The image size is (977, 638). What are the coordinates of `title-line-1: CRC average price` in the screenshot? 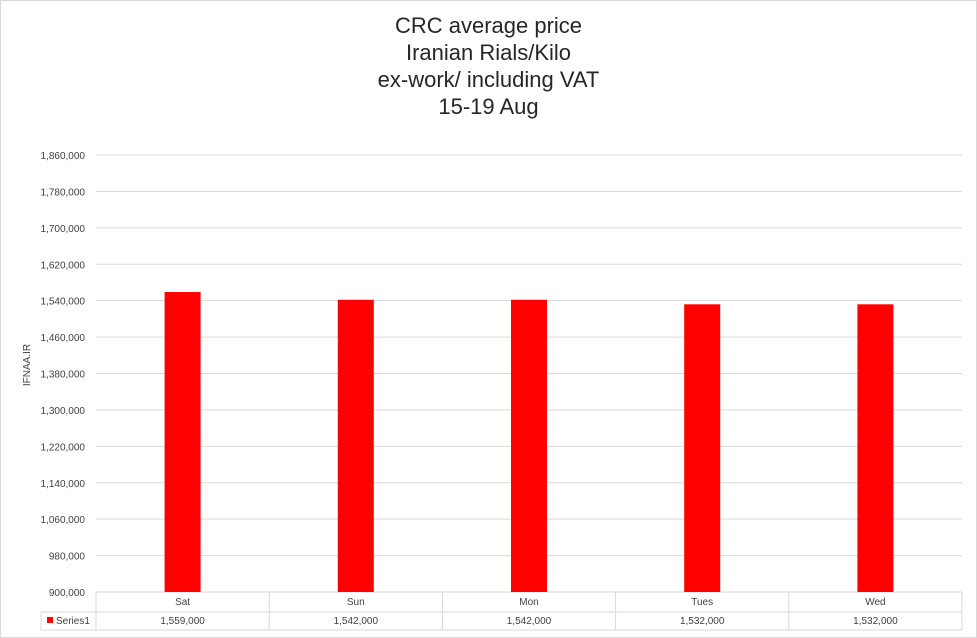 It's located at (488, 25).